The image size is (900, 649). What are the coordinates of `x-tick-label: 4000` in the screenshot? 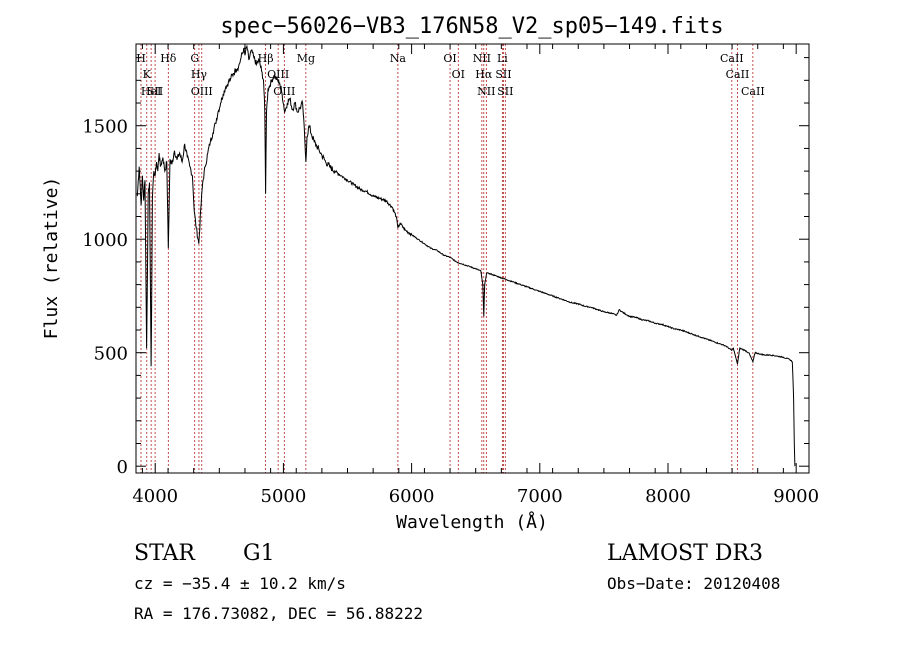 It's located at (155, 496).